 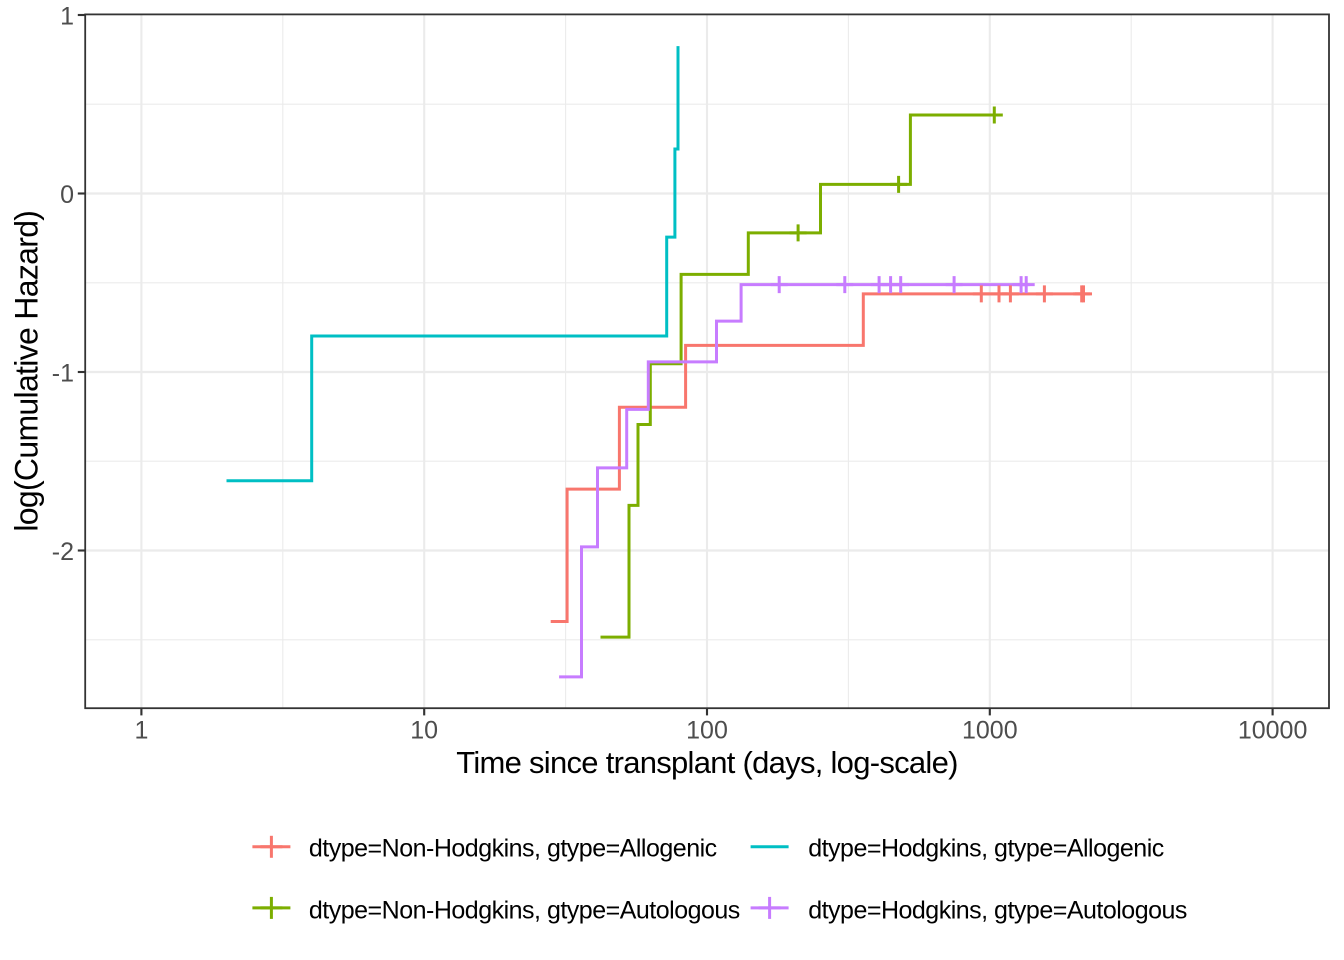 I want to click on svg-text:dtype=Hodgkins, gtype=Autologo: dtype=Hodgkins, gtype=Autologous, so click(x=997, y=910).